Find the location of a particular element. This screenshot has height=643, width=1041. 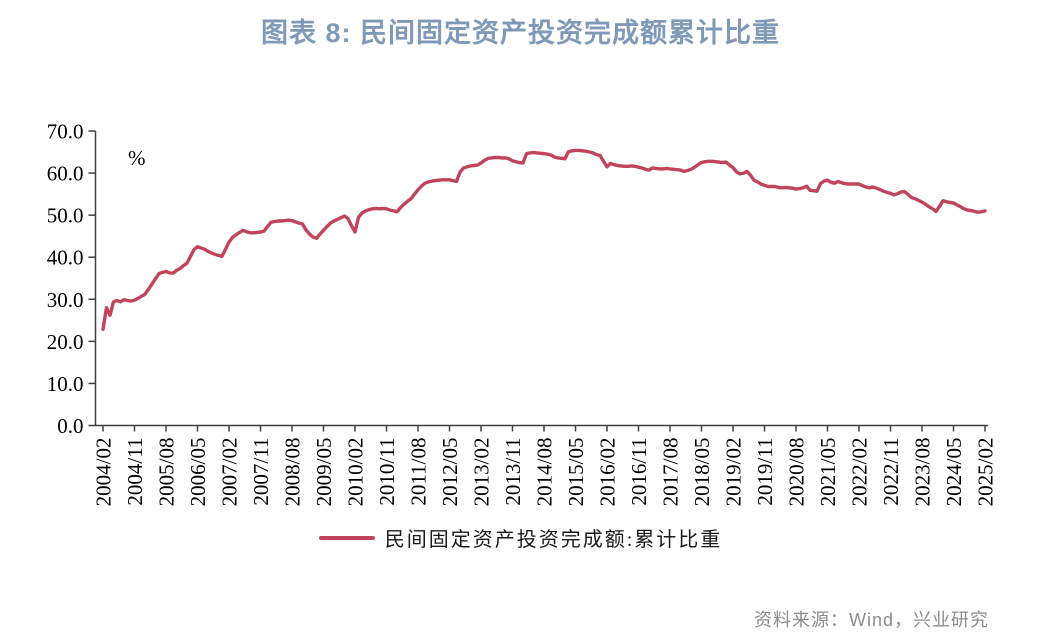

x-tick-label: 2012/05 is located at coordinates (450, 472).